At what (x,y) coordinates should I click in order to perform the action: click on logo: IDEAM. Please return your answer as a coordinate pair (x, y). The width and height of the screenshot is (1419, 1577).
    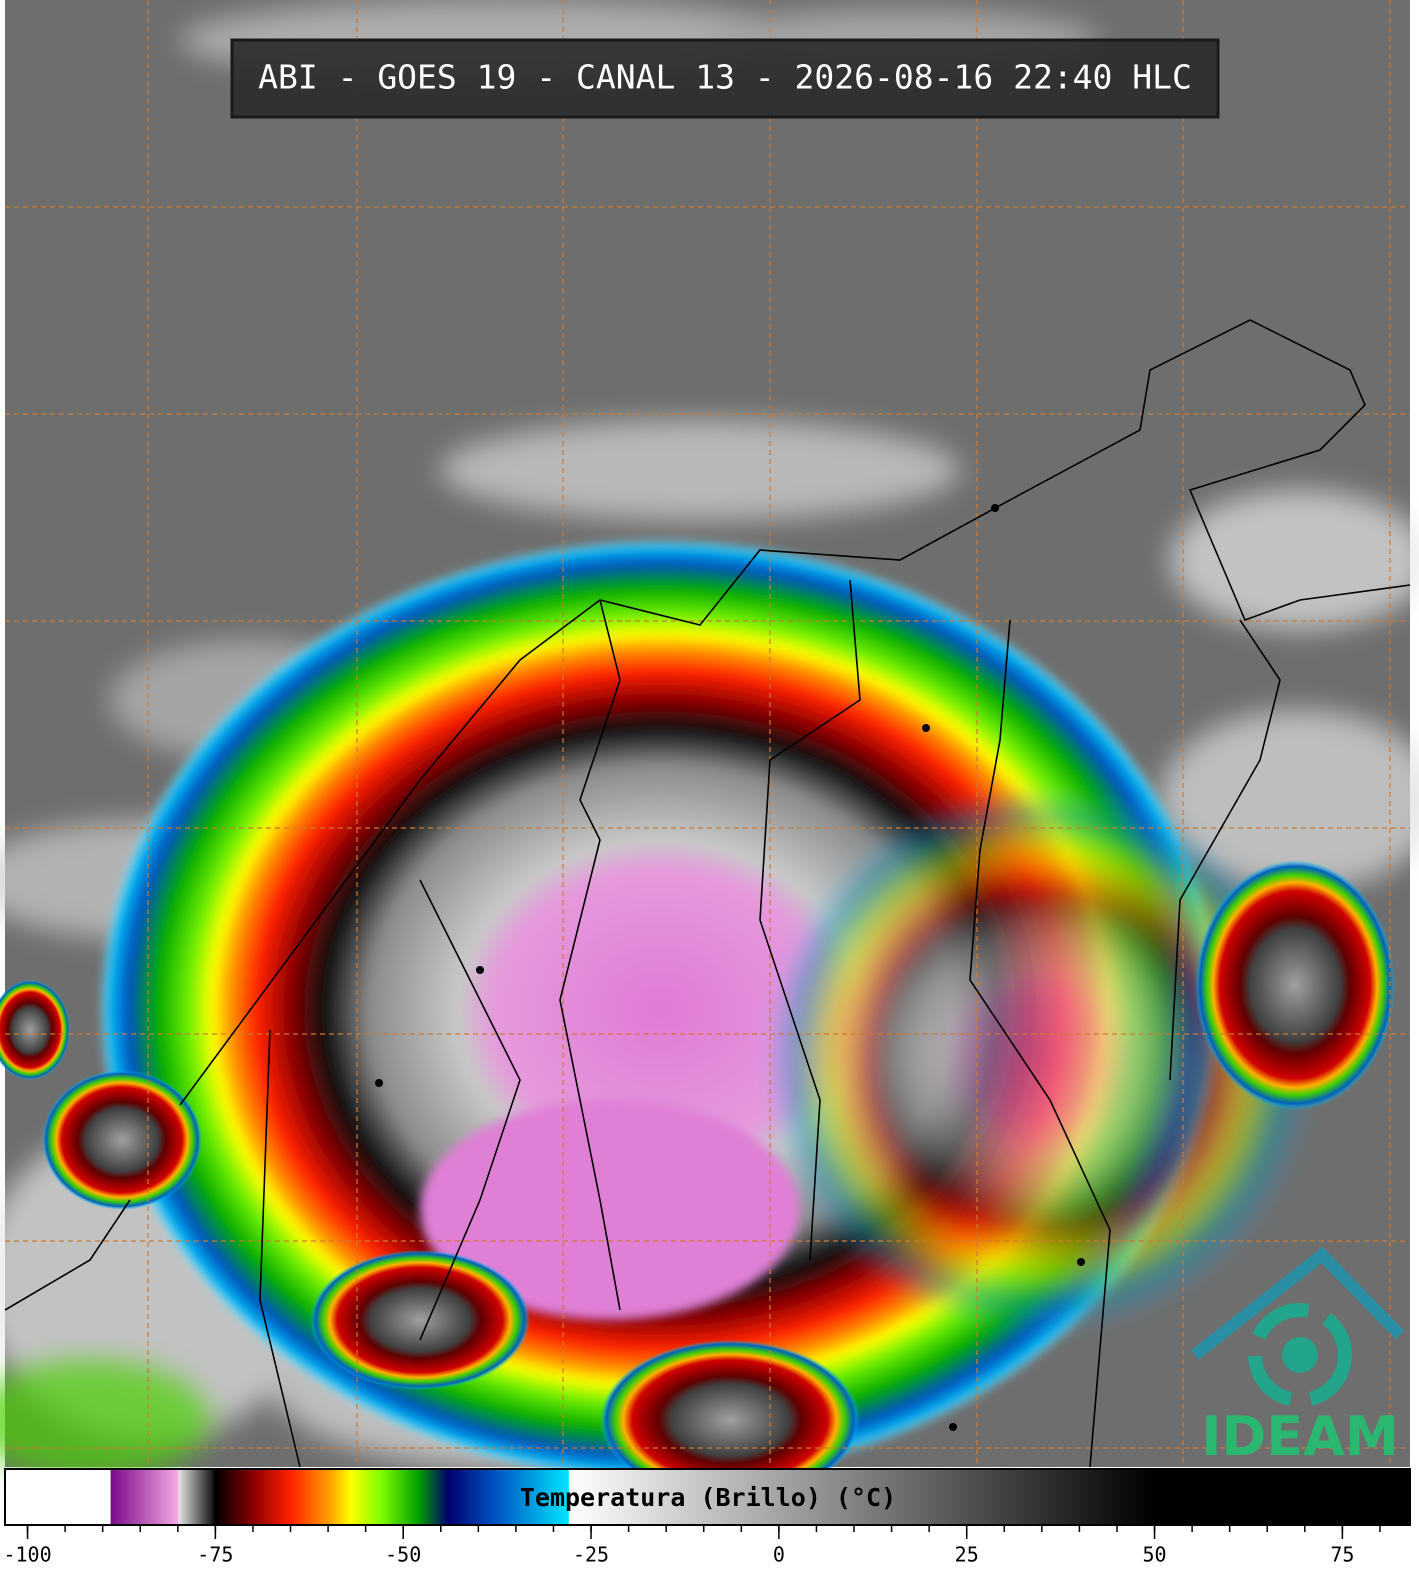
    Looking at the image, I should click on (1298, 1357).